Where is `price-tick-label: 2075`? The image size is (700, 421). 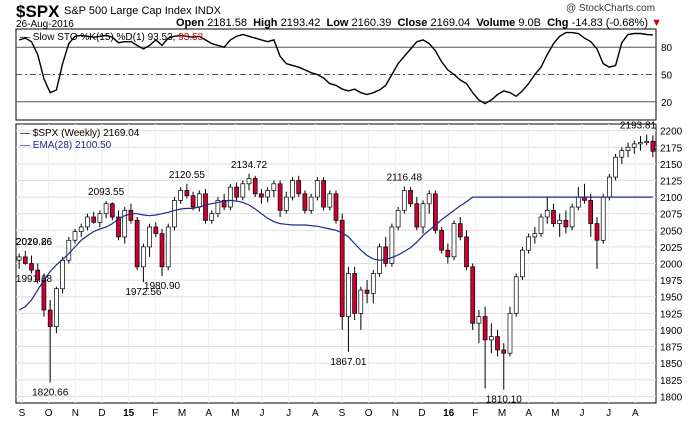
price-tick-label: 2075 is located at coordinates (671, 215).